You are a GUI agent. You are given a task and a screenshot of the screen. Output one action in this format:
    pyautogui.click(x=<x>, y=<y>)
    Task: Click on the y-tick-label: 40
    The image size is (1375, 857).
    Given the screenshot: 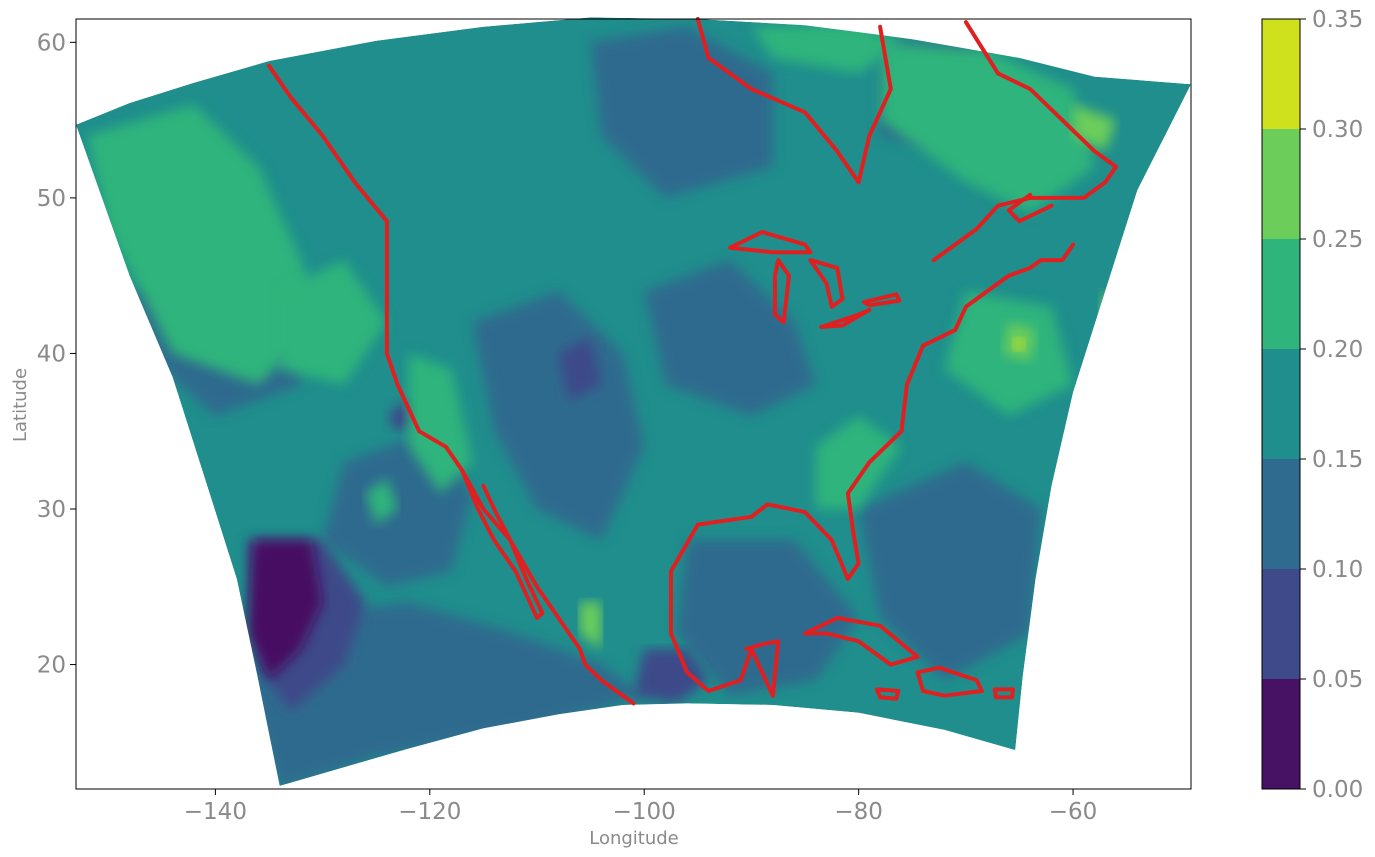 What is the action you would take?
    pyautogui.click(x=51, y=354)
    